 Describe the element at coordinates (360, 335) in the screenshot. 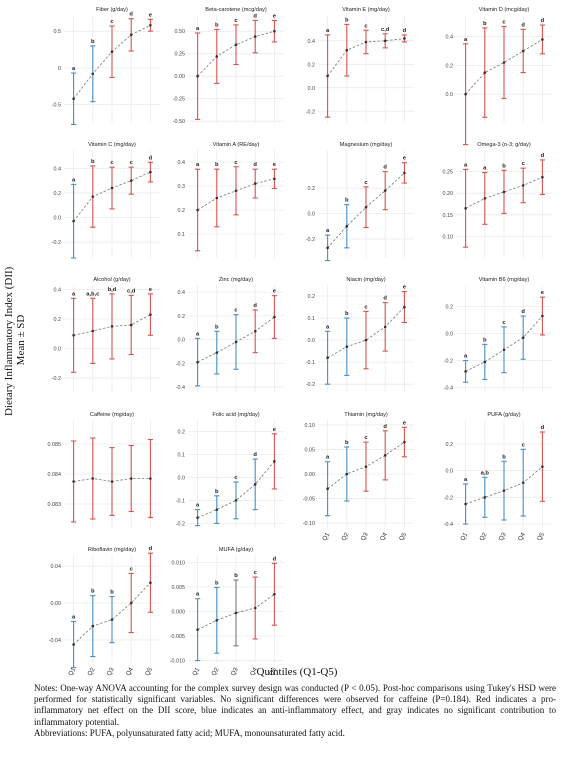

I see `panel: Niacin (mg/day) -0.2 -0.1 0.0 0.1 0.2 a b c d e` at that location.